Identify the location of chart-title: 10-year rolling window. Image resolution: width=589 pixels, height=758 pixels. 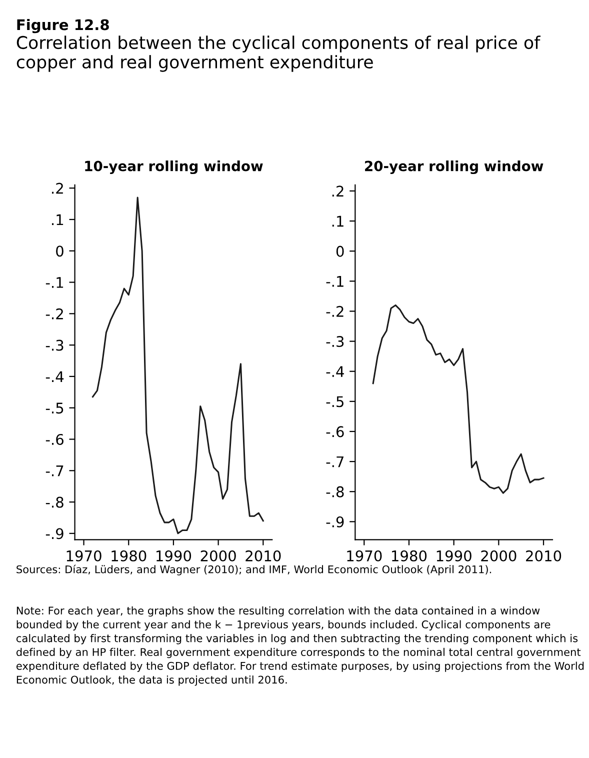
(174, 167).